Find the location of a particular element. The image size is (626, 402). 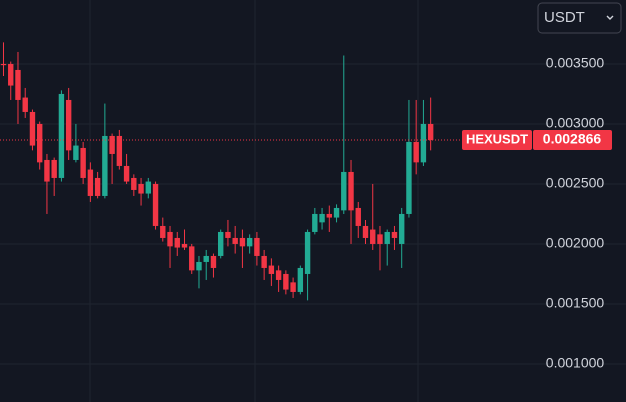

y-tick-label: 0.001500 is located at coordinates (575, 303).